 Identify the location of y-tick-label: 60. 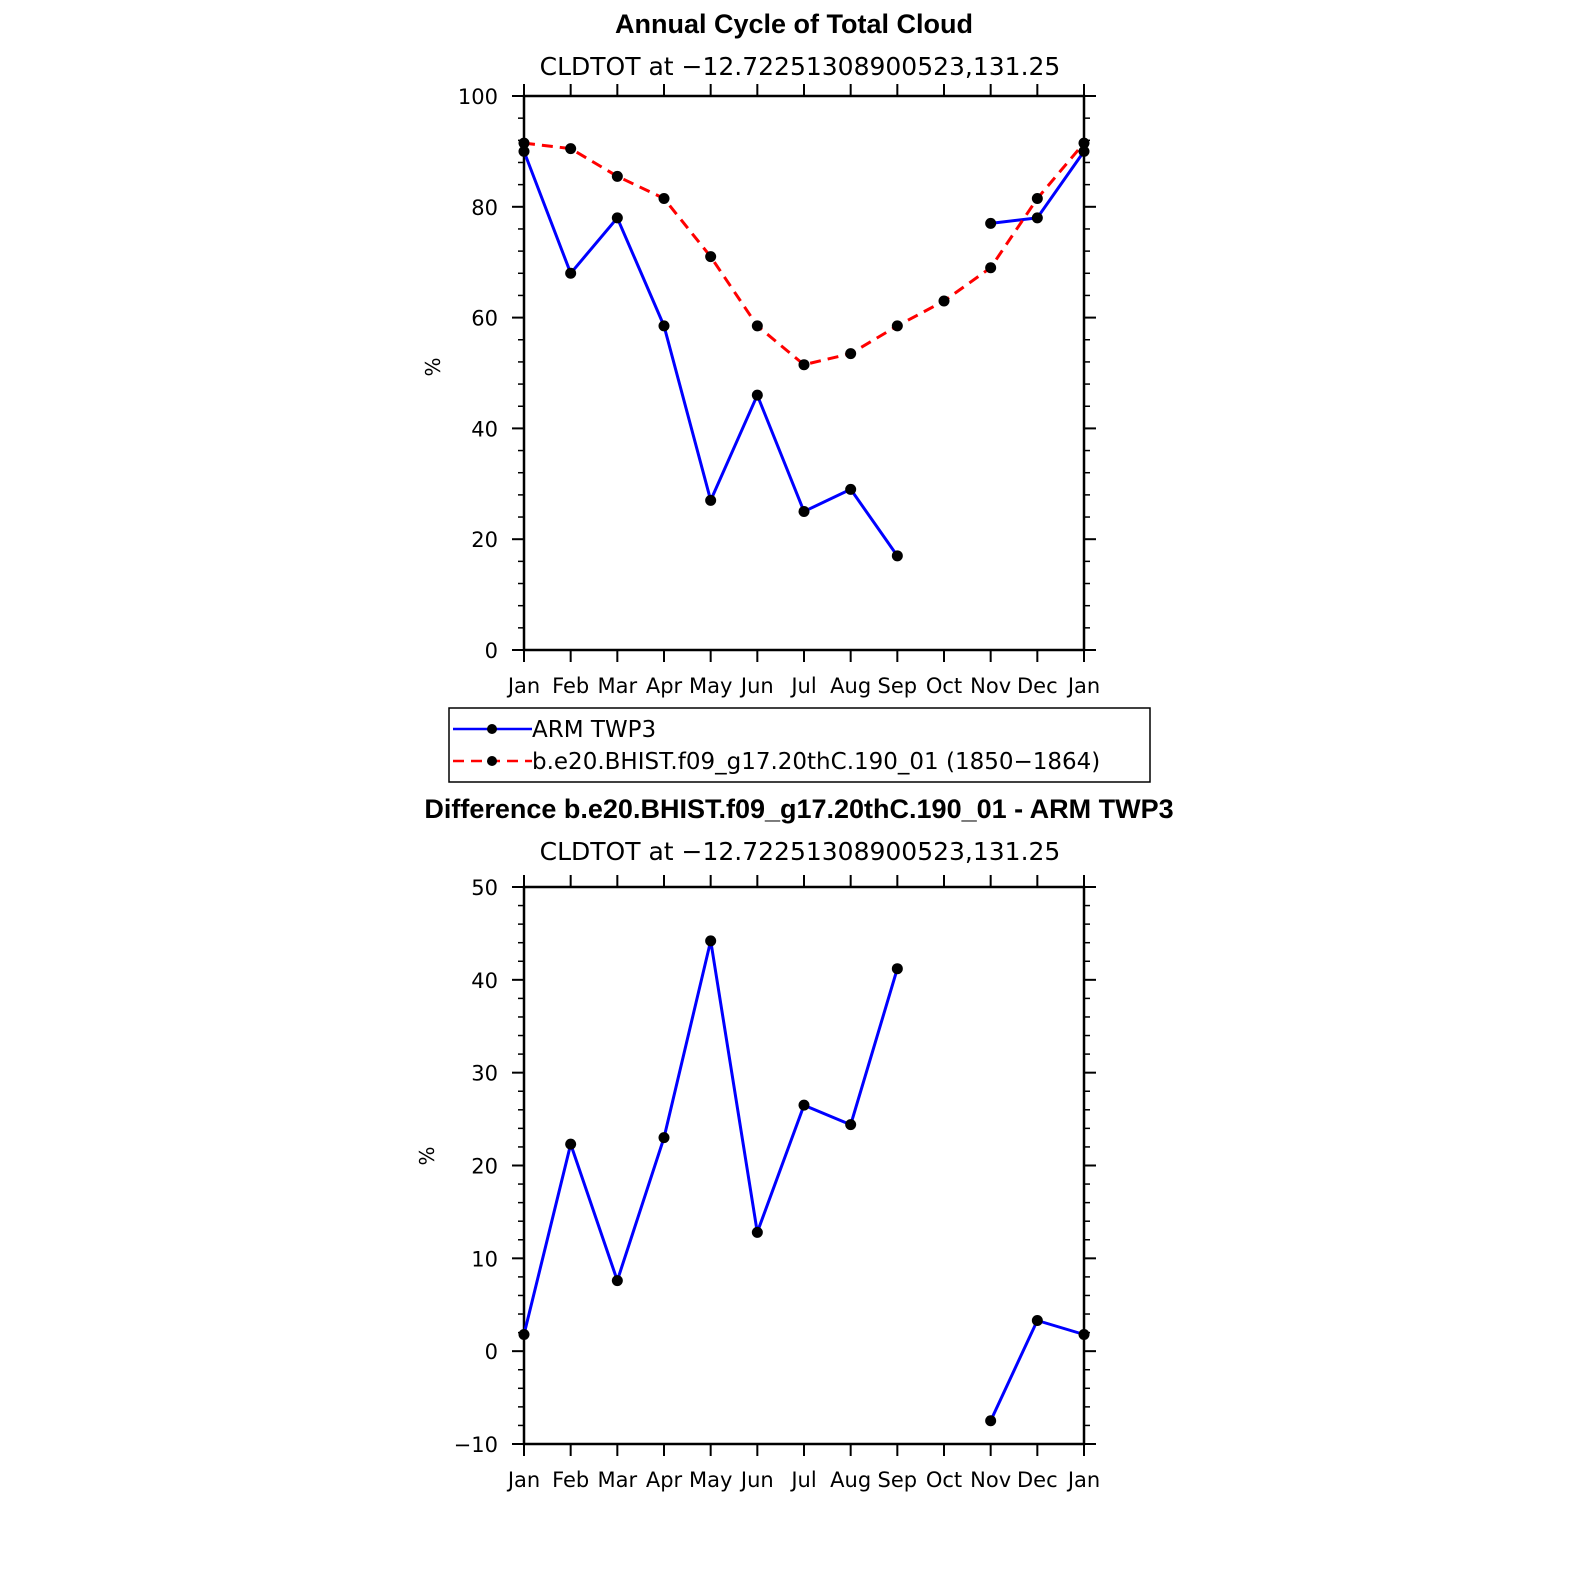
(484, 319).